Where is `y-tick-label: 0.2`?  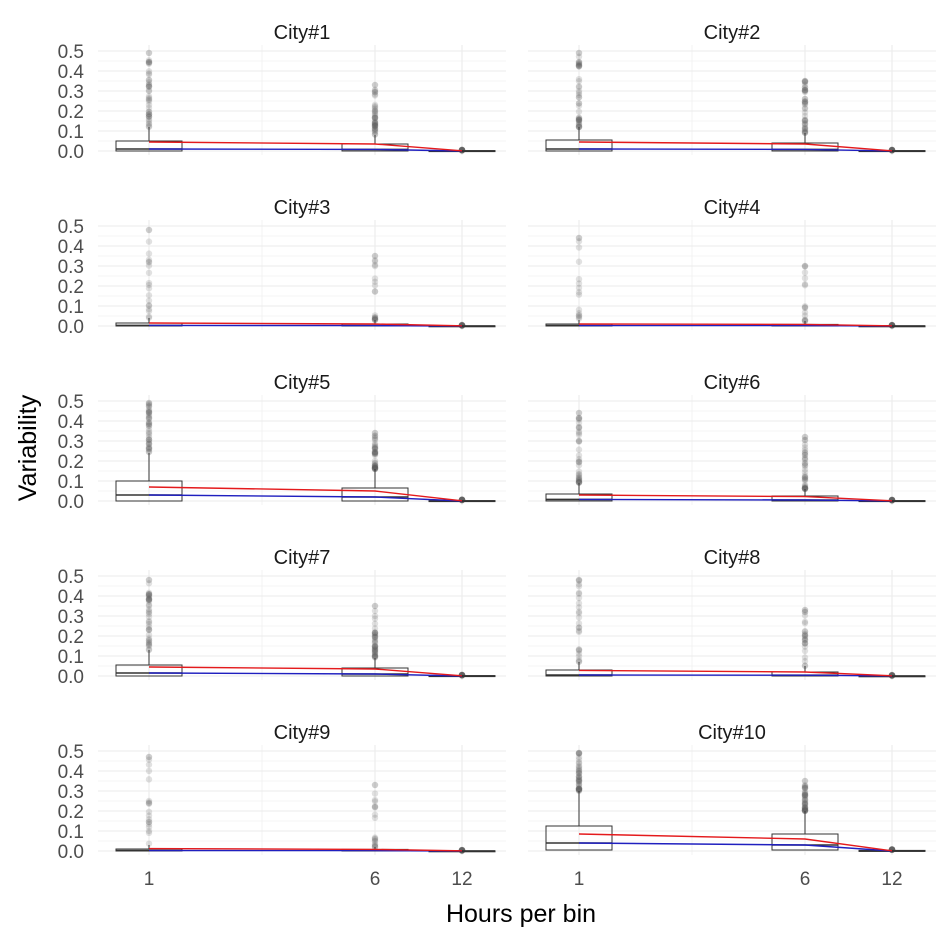 y-tick-label: 0.2 is located at coordinates (71, 637).